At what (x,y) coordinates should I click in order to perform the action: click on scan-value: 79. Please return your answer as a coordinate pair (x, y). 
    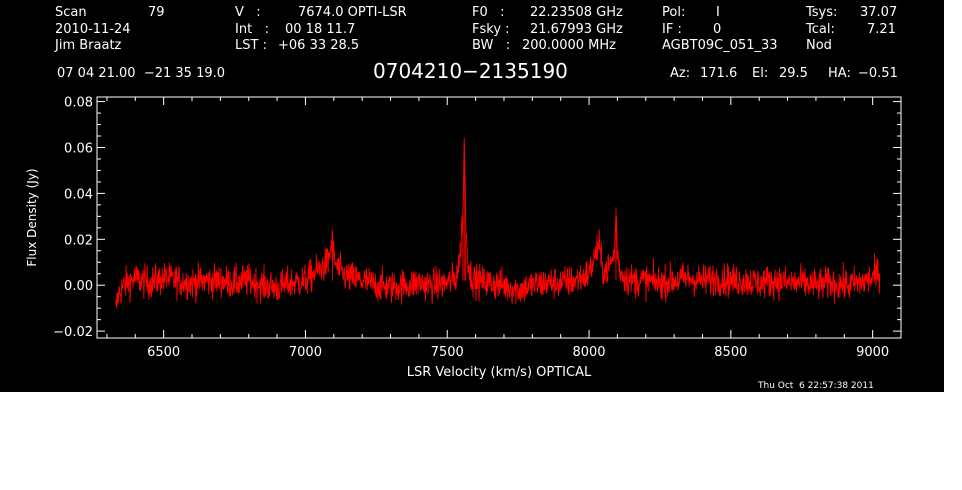
    Looking at the image, I should click on (156, 12).